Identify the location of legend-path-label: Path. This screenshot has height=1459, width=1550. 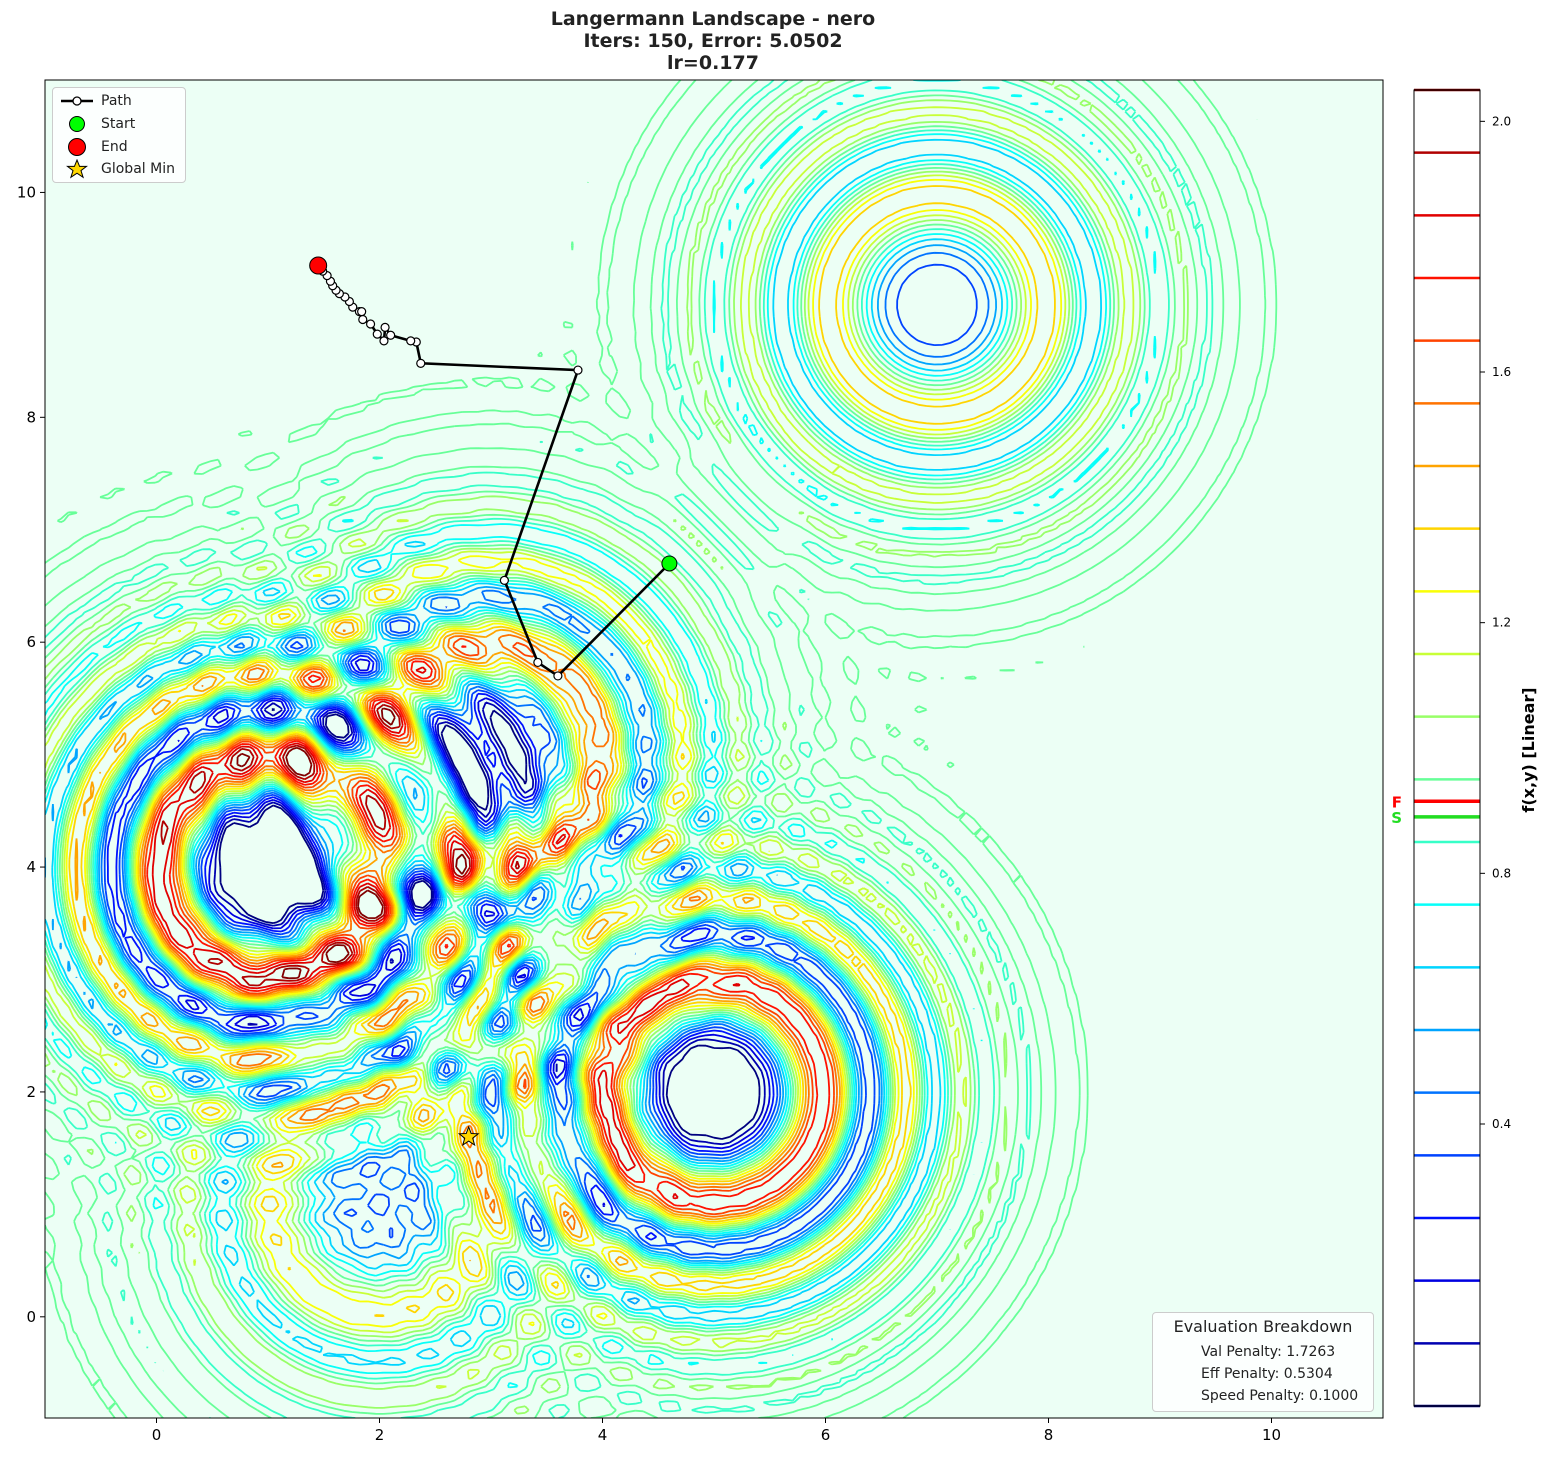
(116, 101).